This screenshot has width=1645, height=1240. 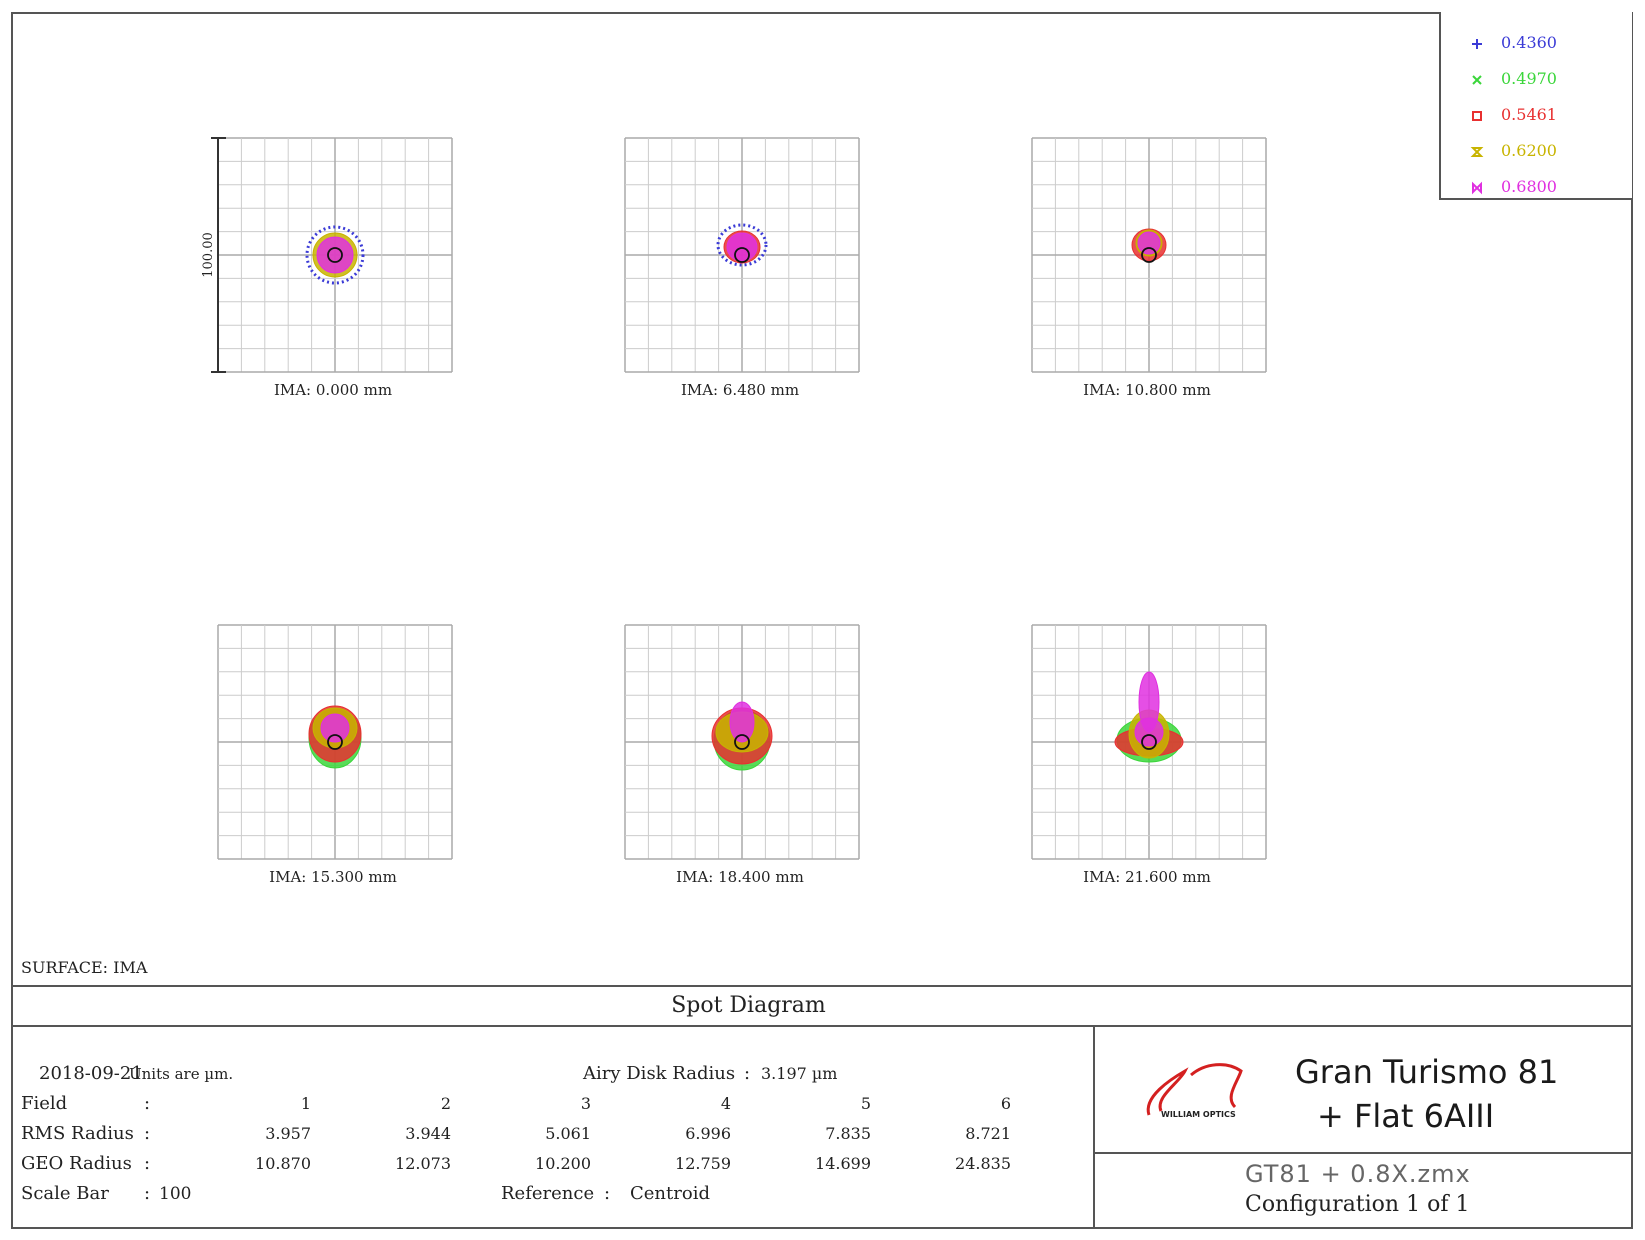 I want to click on field-value-5: 5, so click(x=865, y=1103).